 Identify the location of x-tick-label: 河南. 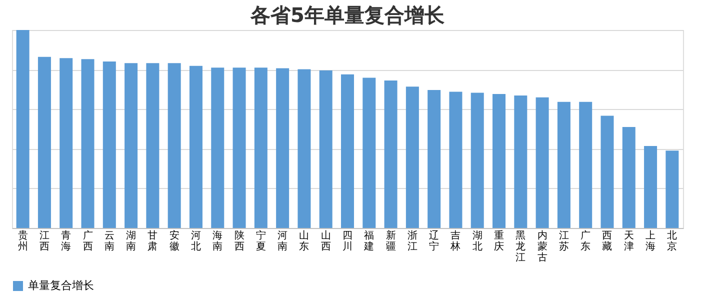
(283, 241).